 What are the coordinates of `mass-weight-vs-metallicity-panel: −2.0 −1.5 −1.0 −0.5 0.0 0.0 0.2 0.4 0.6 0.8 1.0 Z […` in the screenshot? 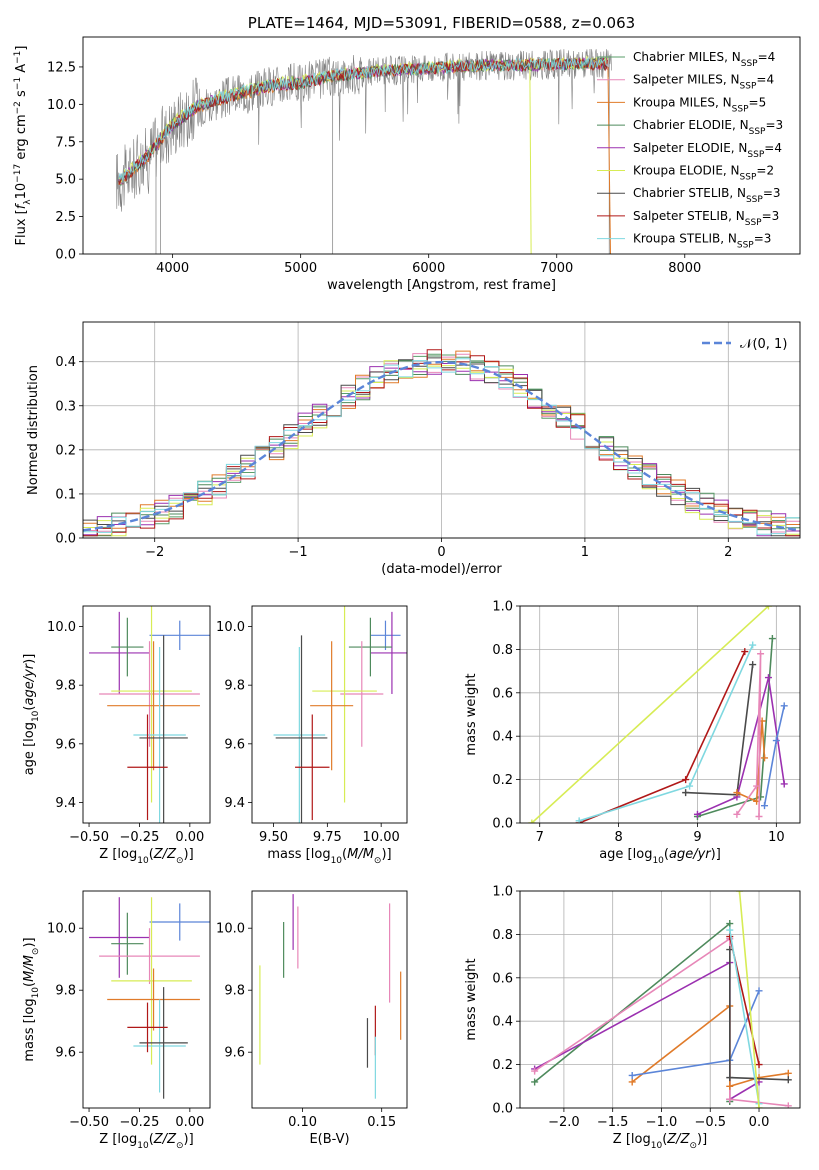 It's located at (632, 1018).